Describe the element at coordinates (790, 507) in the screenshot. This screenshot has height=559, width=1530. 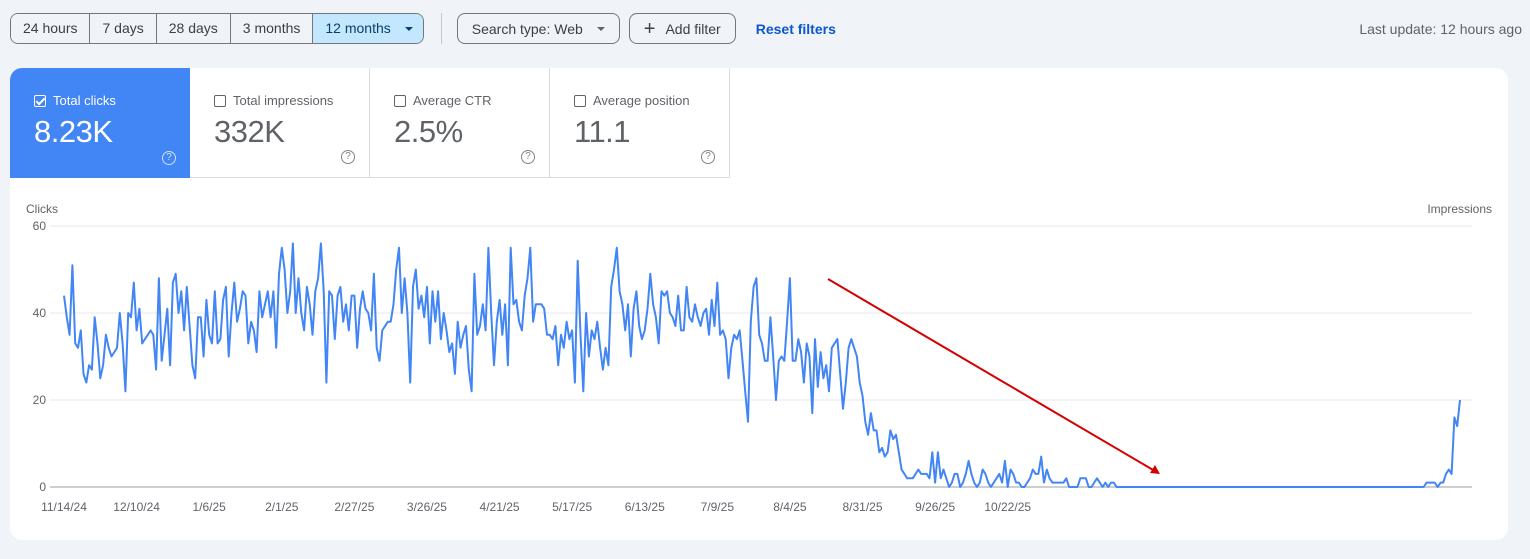
I see `x-tick-label: 8/4/25` at that location.